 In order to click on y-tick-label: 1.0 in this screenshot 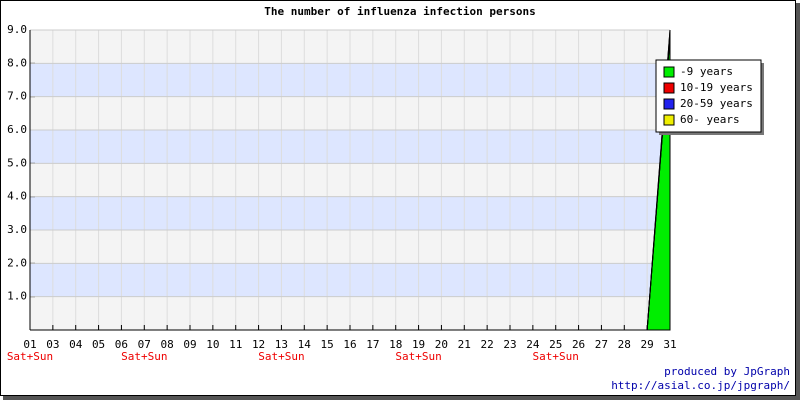, I will do `click(17, 296)`.